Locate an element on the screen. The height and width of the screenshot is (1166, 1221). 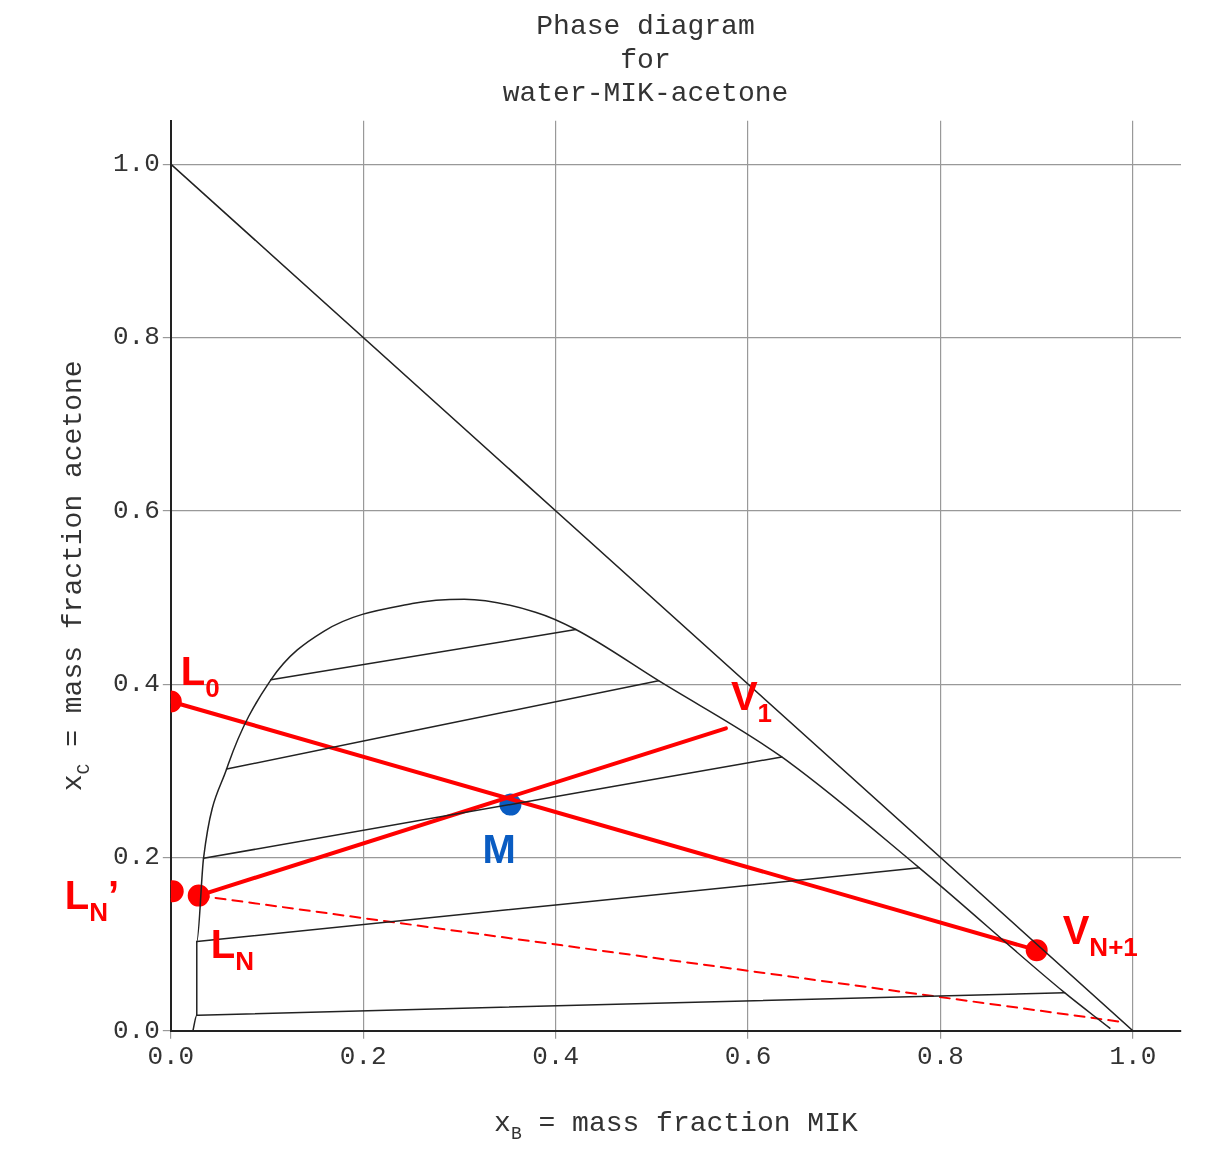
x-tick-label: 0.8 is located at coordinates (940, 1057).